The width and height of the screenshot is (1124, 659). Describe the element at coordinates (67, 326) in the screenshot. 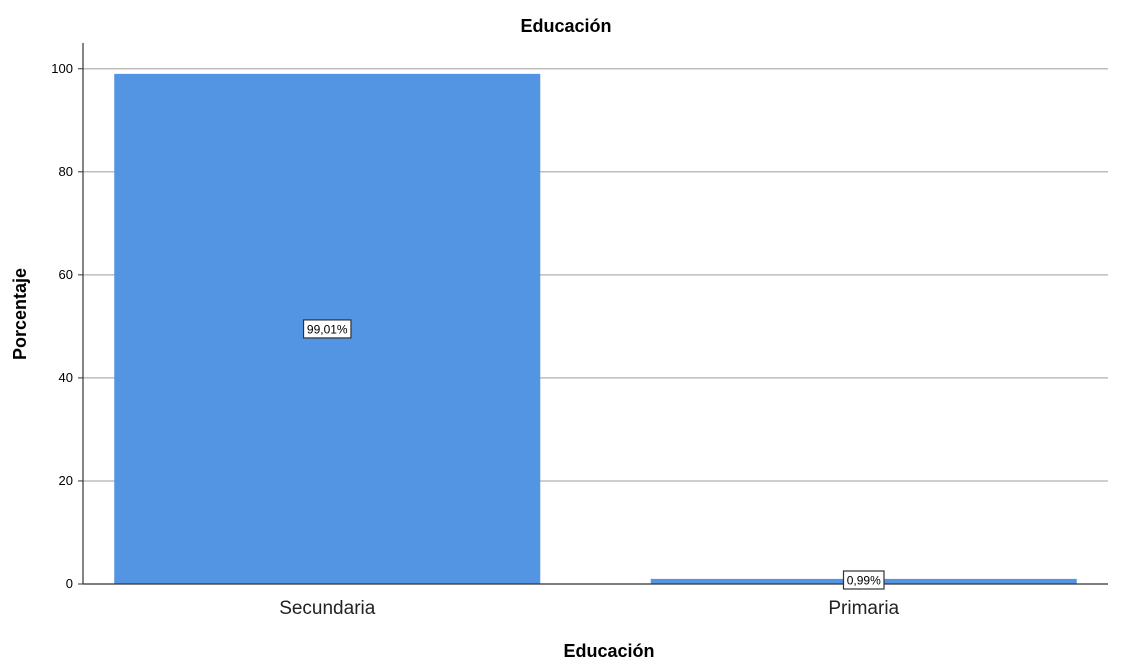

I see `y-axis-ticks: 0 20 40 60 80 100` at that location.